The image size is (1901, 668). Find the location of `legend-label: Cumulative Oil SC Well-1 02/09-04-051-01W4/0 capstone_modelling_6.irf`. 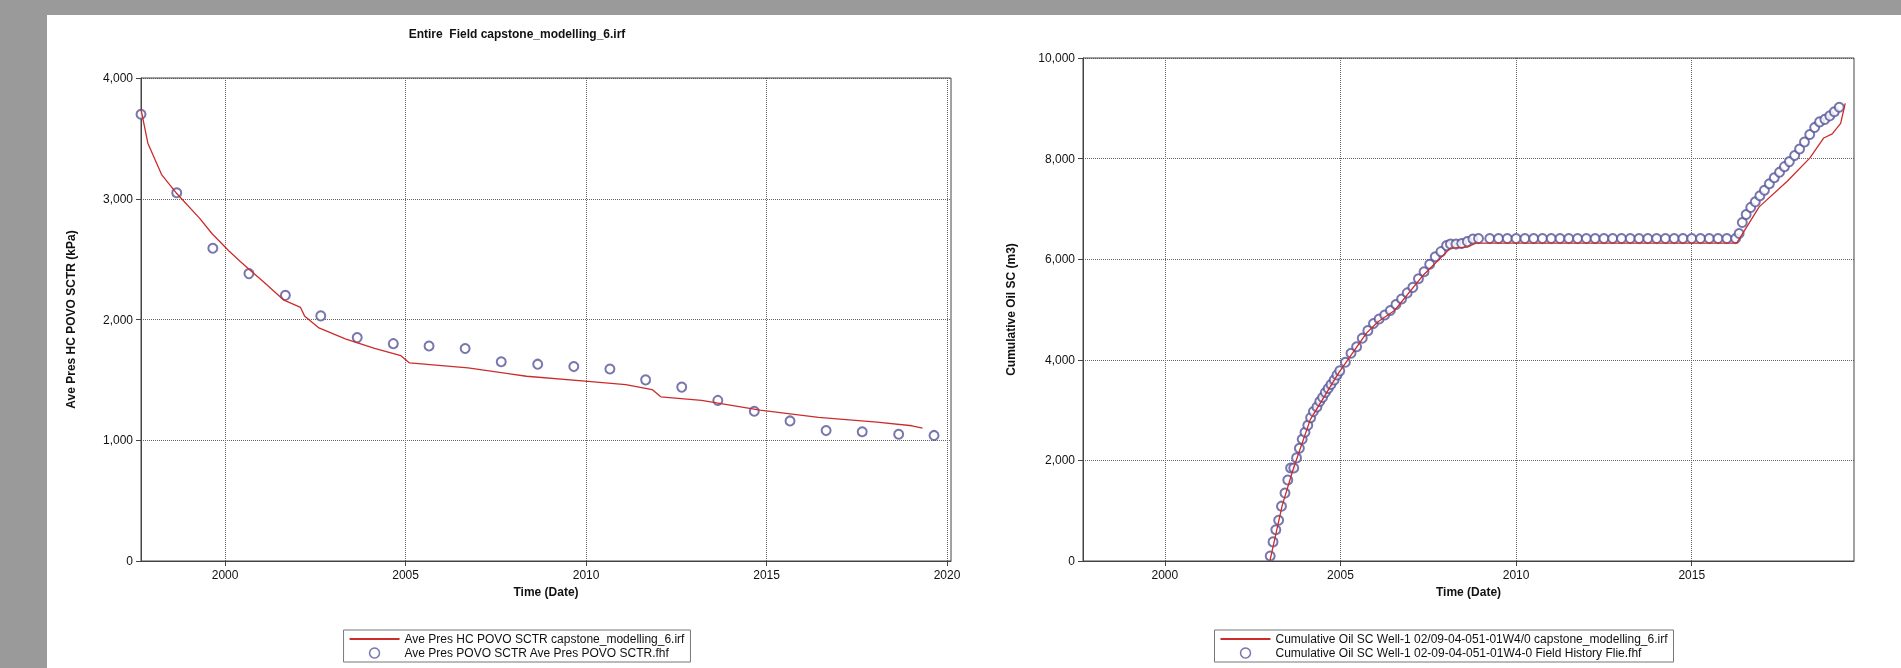

legend-label: Cumulative Oil SC Well-1 02/09-04-051-01W4/0 capstone_modelling_6.irf is located at coordinates (1472, 639).